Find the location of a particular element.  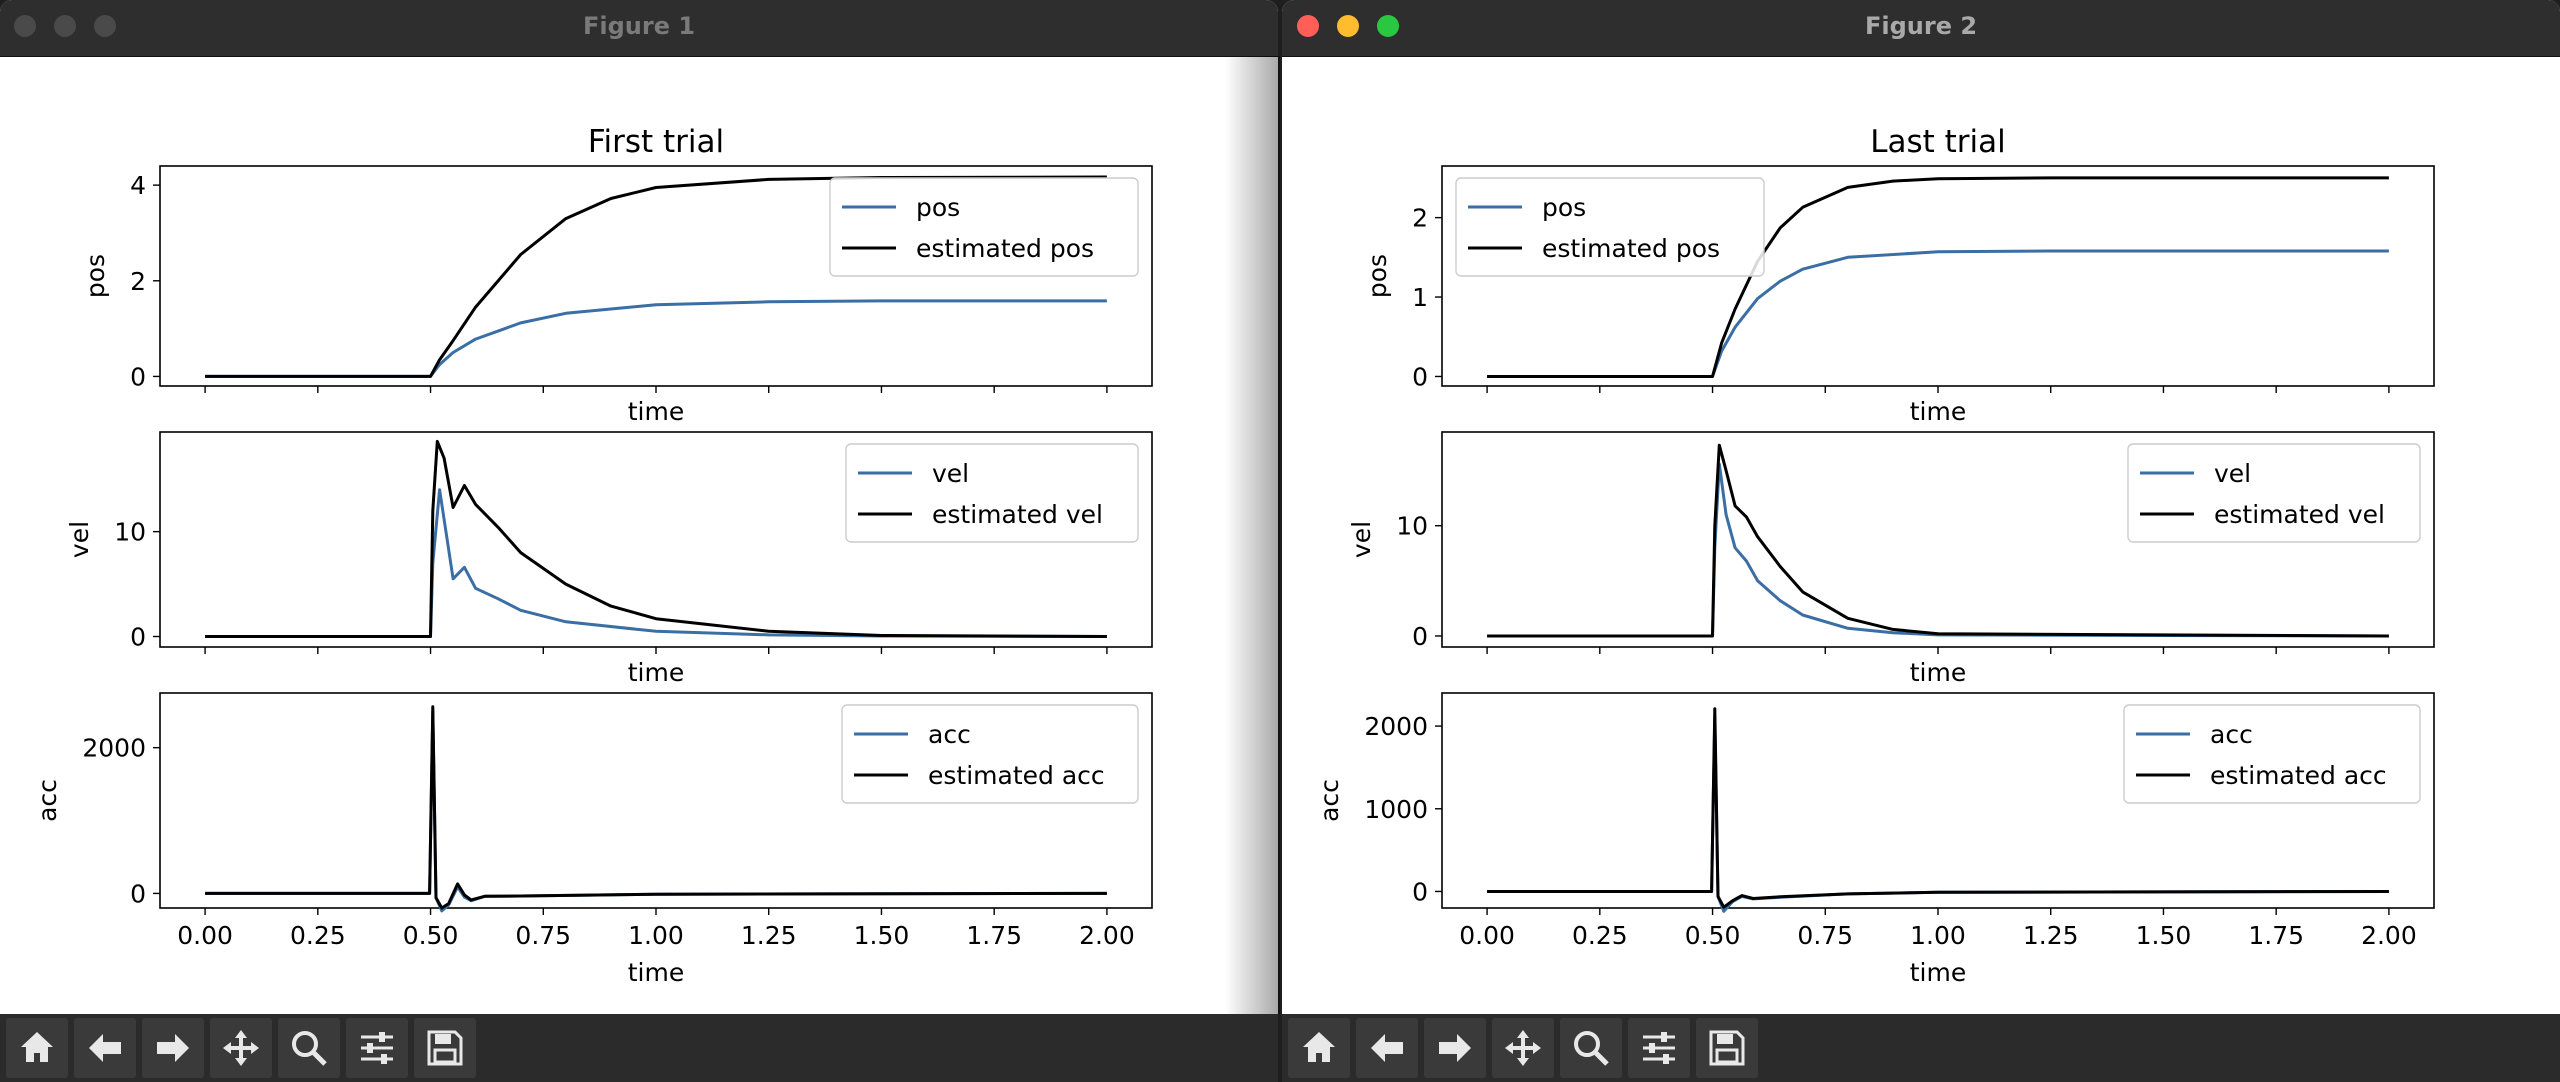

chart-title: Last trial is located at coordinates (1938, 142).